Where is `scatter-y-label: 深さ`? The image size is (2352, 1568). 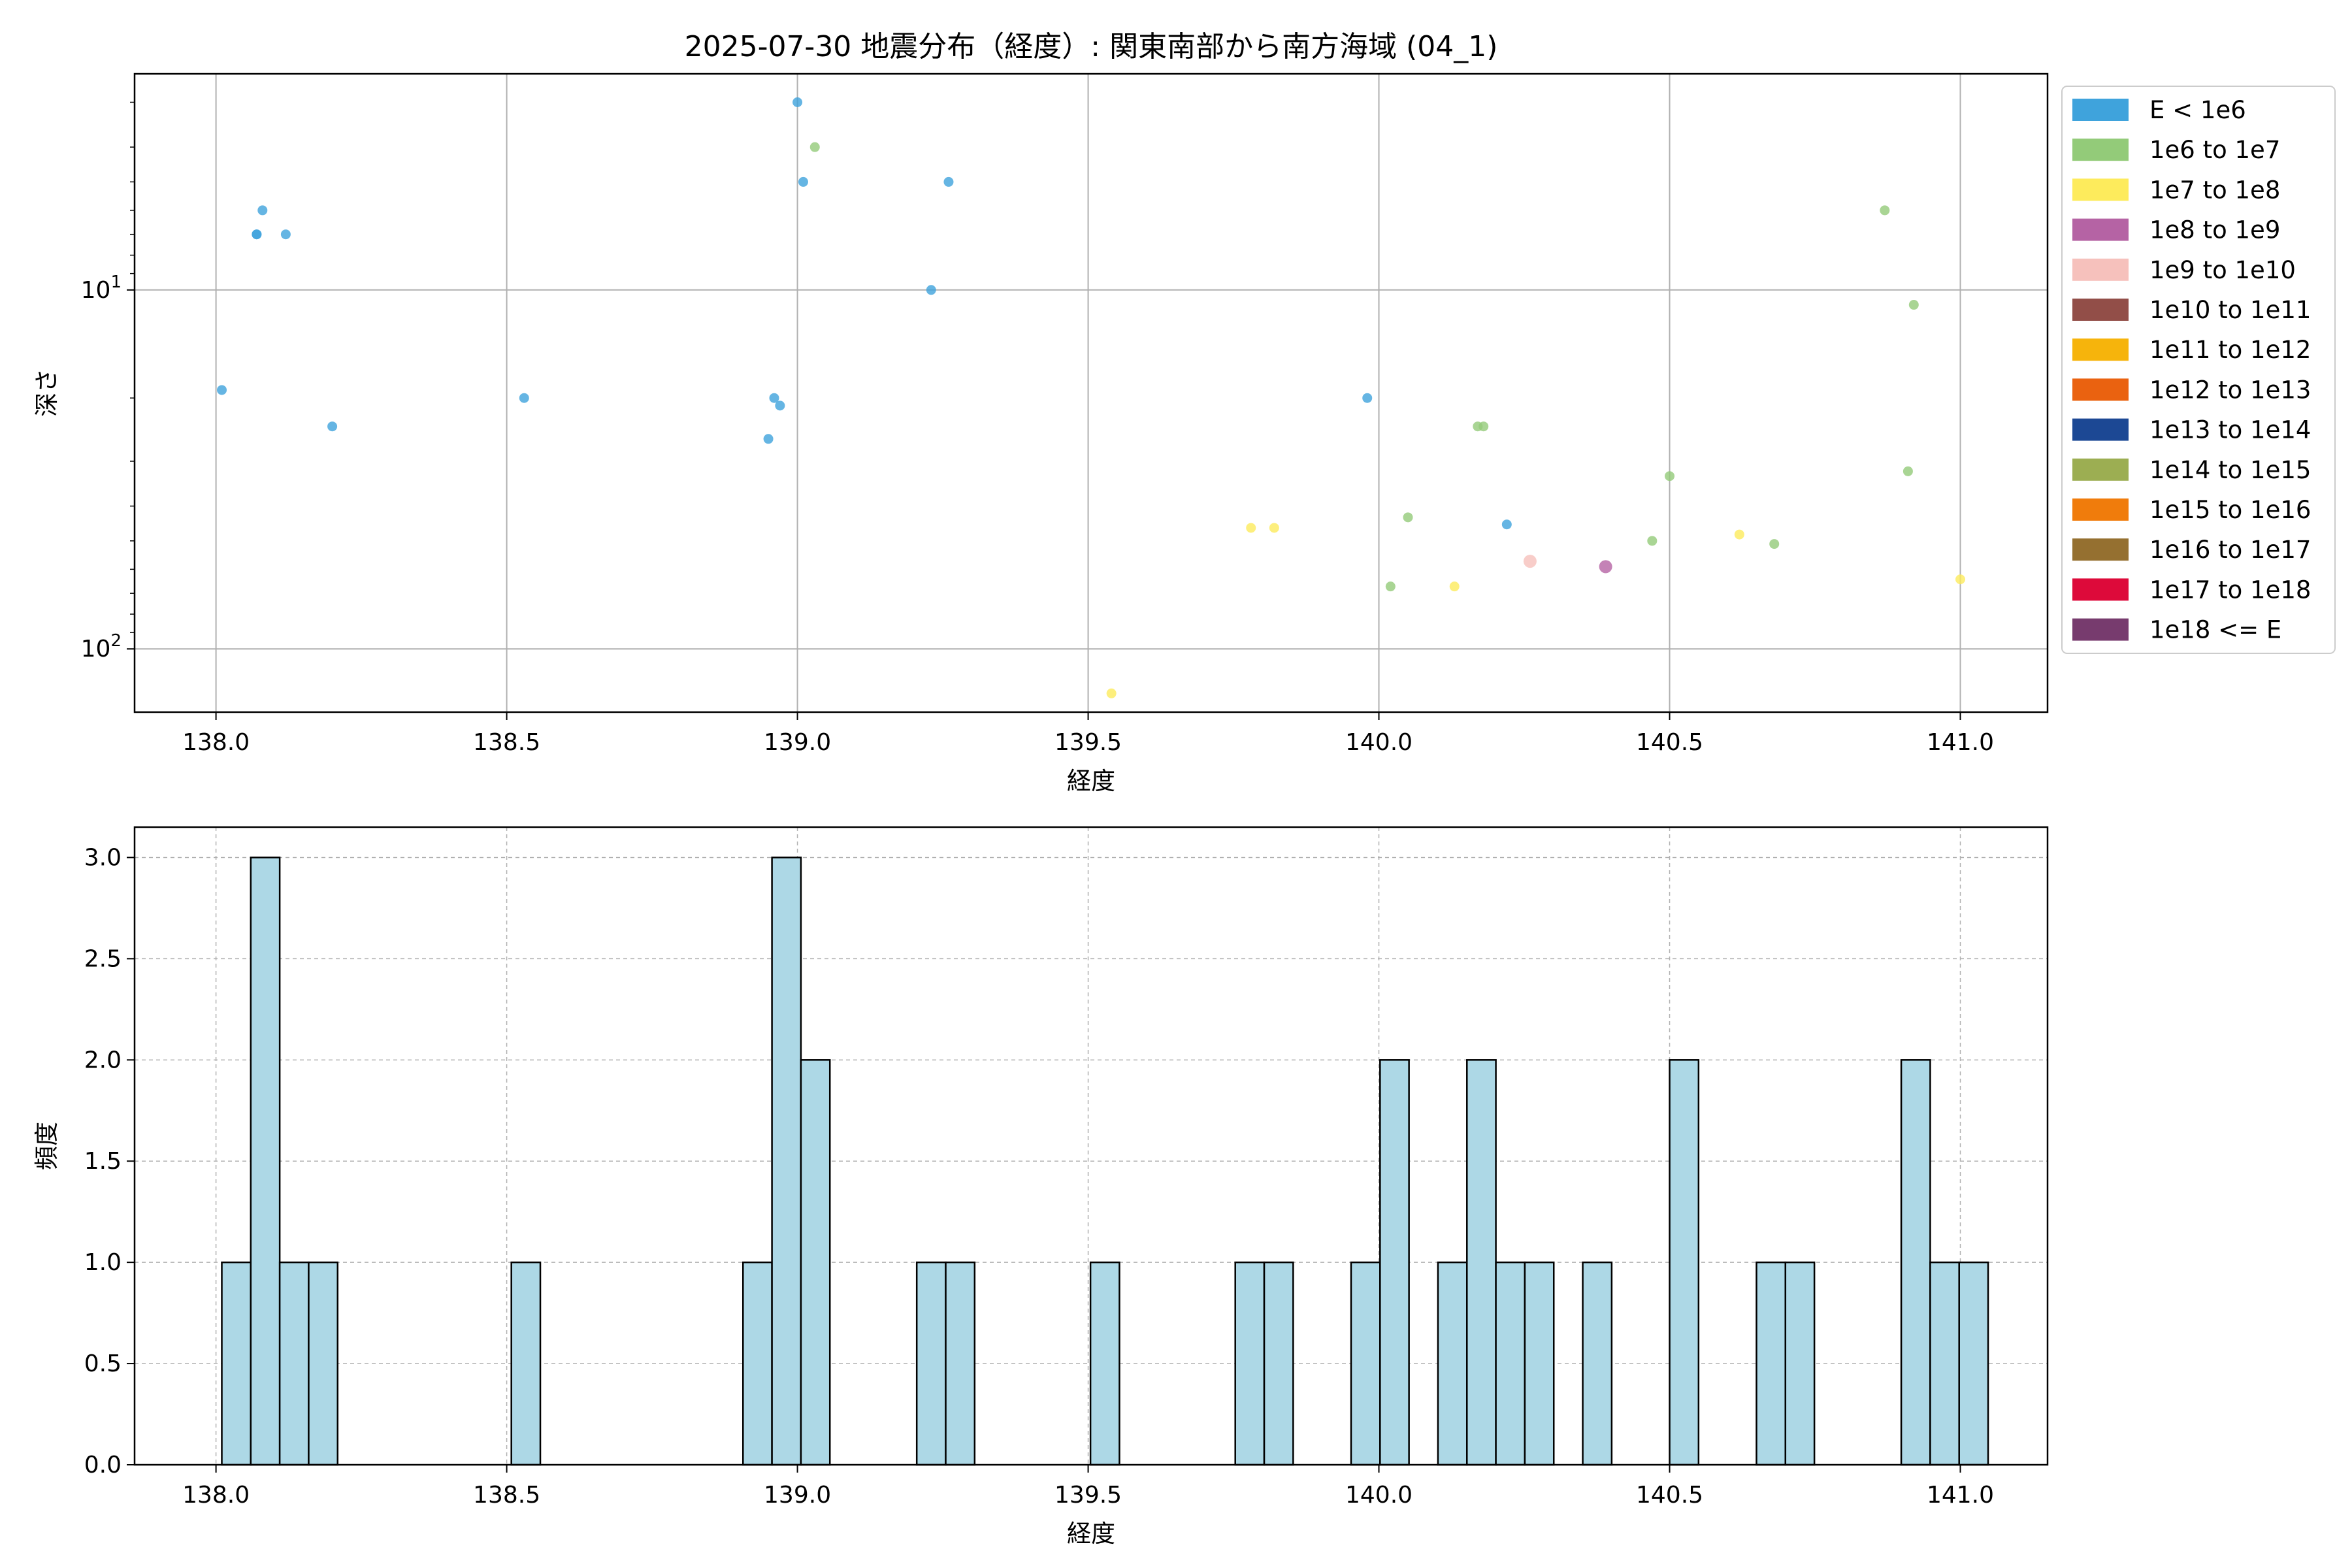
scatter-y-label: 深さ is located at coordinates (47, 392).